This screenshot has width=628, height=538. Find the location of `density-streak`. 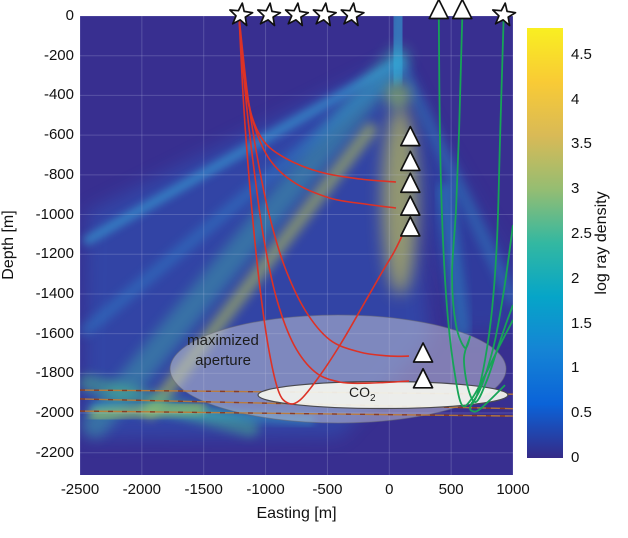

density-streak is located at coordinates (453, 260).